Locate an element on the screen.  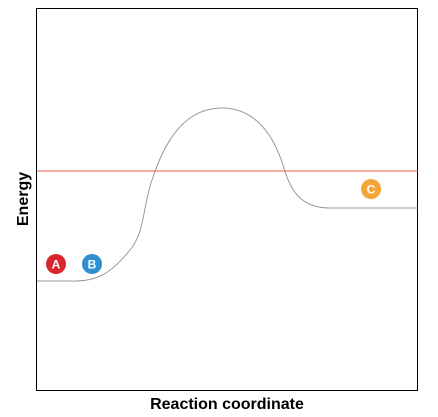
marker-a-label: A is located at coordinates (56, 265).